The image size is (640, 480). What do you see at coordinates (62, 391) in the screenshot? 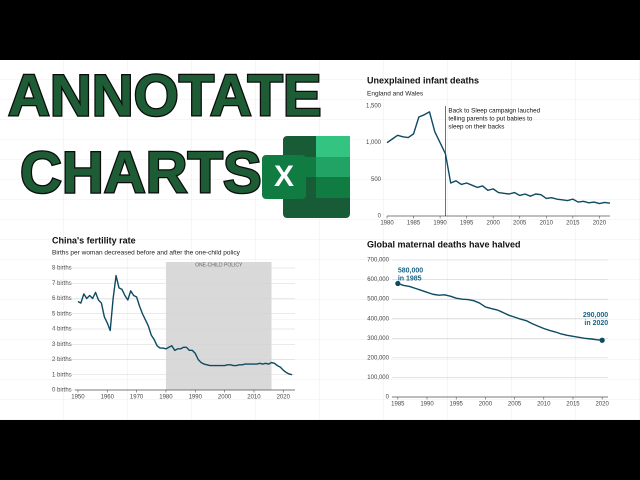
I see `y-tick-label: 0 births` at bounding box center [62, 391].